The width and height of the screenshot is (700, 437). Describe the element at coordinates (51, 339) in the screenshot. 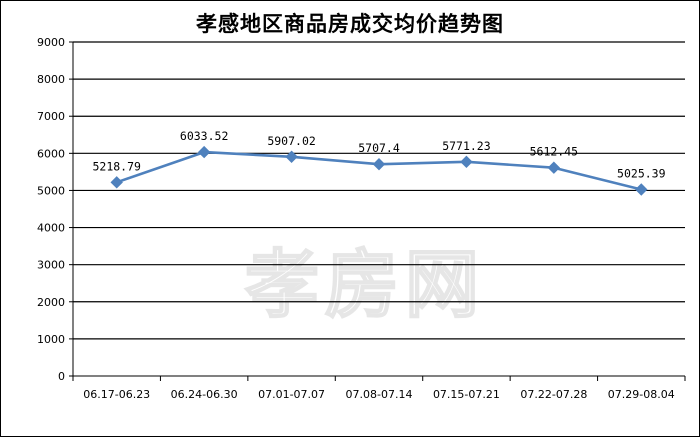

I see `y-tick-label: 1000` at that location.